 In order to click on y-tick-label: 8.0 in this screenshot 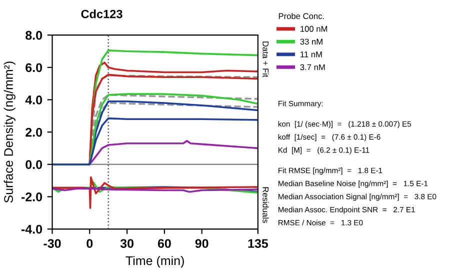, I will do `click(34, 35)`.